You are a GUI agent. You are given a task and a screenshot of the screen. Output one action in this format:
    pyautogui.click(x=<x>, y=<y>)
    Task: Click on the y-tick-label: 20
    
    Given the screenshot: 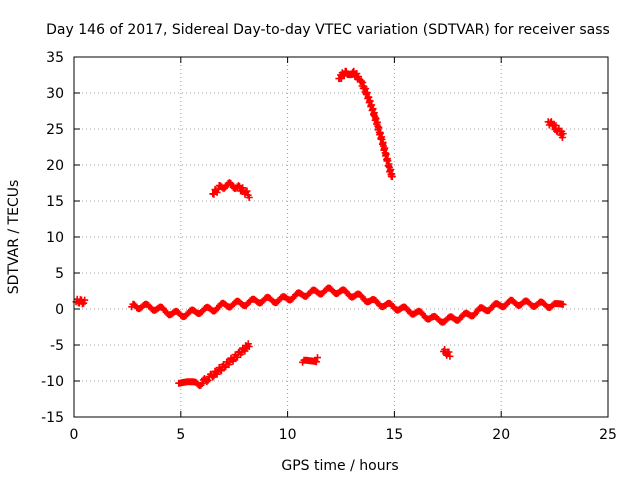 What is the action you would take?
    pyautogui.click(x=55, y=166)
    